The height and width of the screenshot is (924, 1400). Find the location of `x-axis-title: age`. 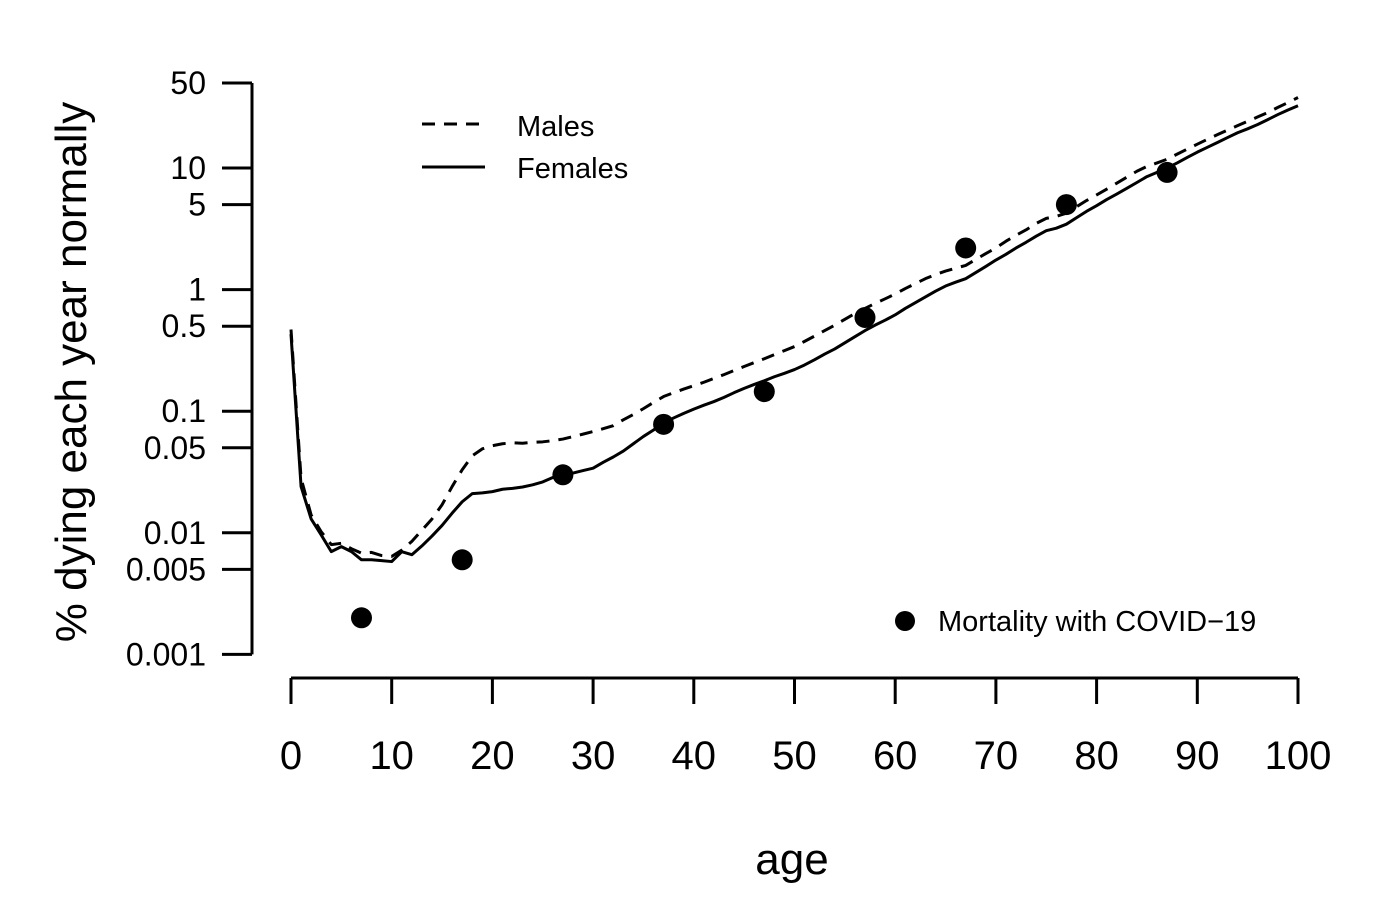

x-axis-title: age is located at coordinates (791, 859).